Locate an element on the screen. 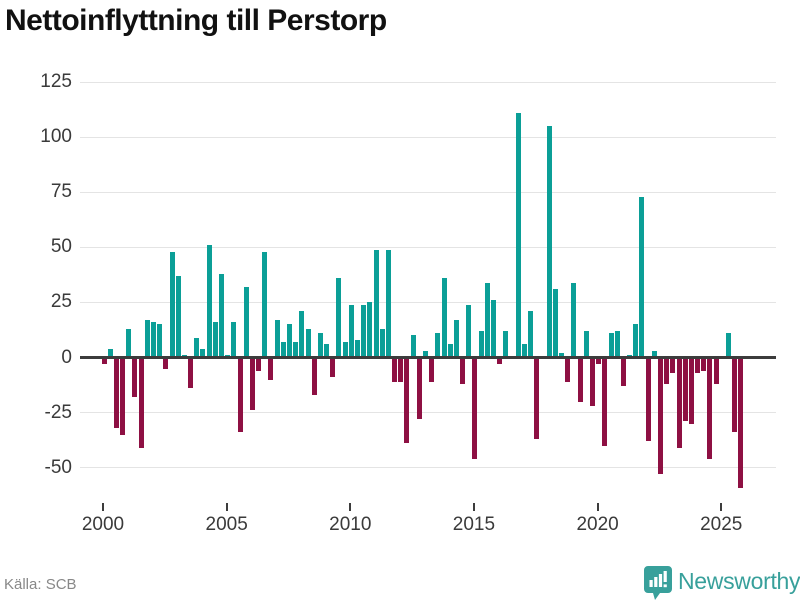  bar-2023-Q1 is located at coordinates (673, 365).